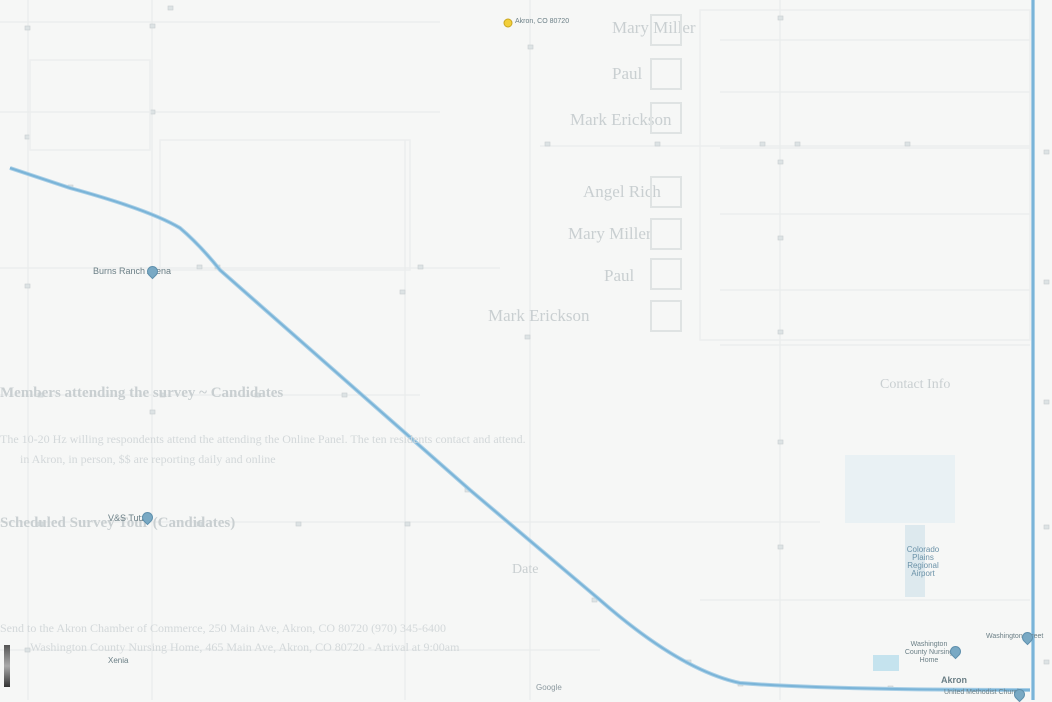  I want to click on yellow-location-marker, so click(508, 23).